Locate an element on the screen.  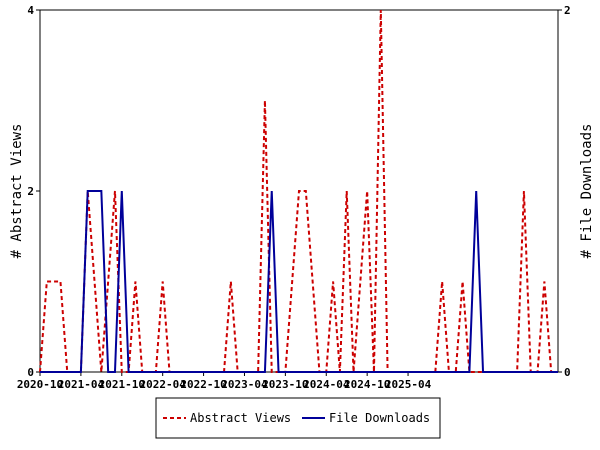
x-tick-label: 2024-04 is located at coordinates (326, 384).